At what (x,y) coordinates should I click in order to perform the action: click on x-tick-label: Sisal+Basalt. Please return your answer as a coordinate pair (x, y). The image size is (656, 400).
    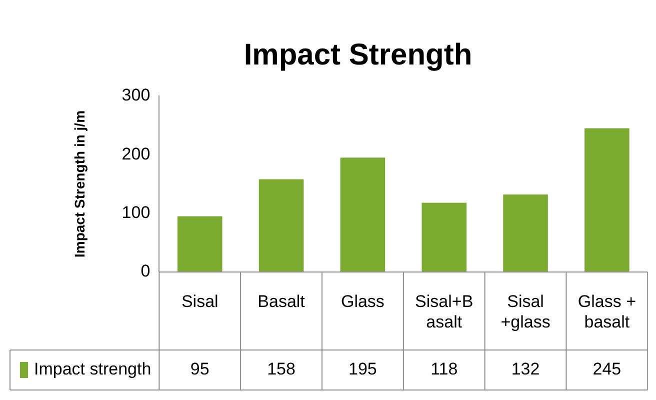
    Looking at the image, I should click on (444, 312).